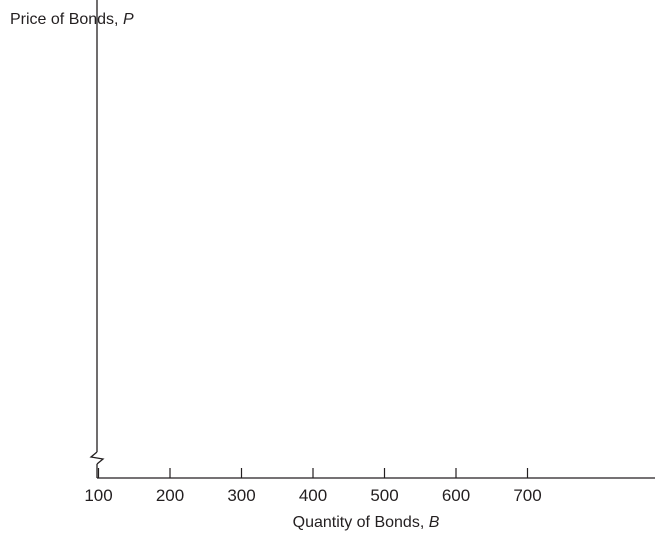 The image size is (662, 535). I want to click on x-tick-label: 600, so click(456, 495).